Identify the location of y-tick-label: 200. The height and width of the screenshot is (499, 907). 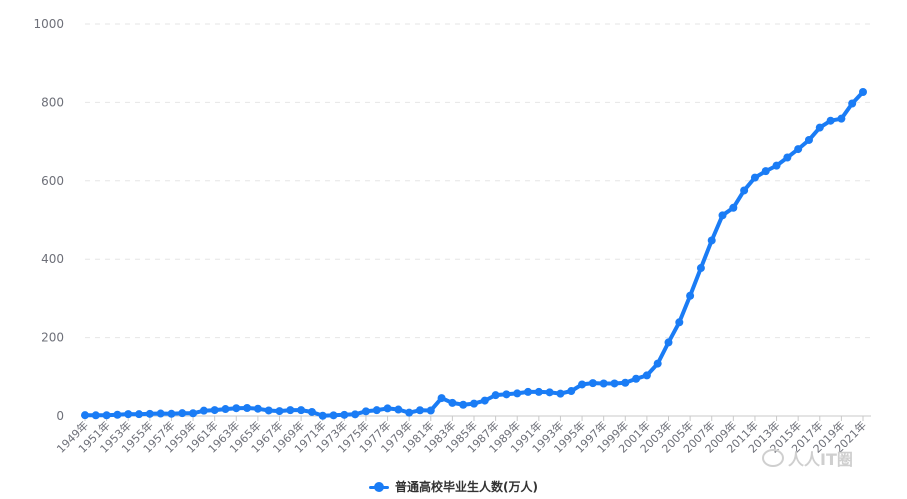
(52, 338).